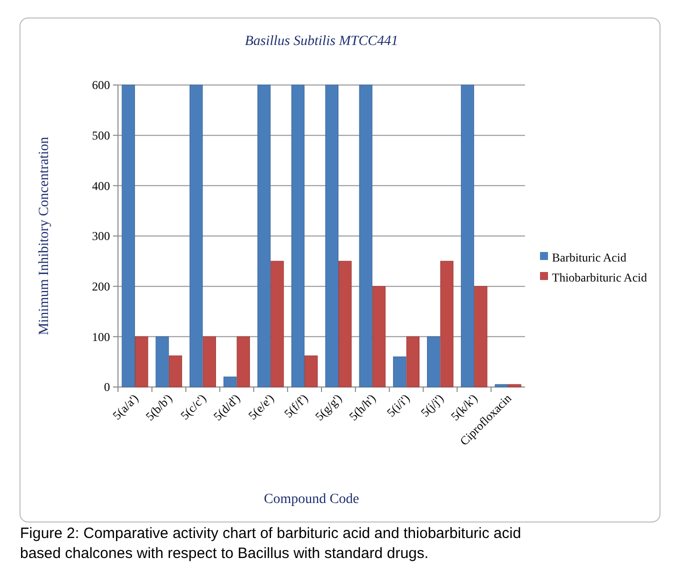  I want to click on chart-title: Basillus Subtilis MTCC441, so click(321, 41).